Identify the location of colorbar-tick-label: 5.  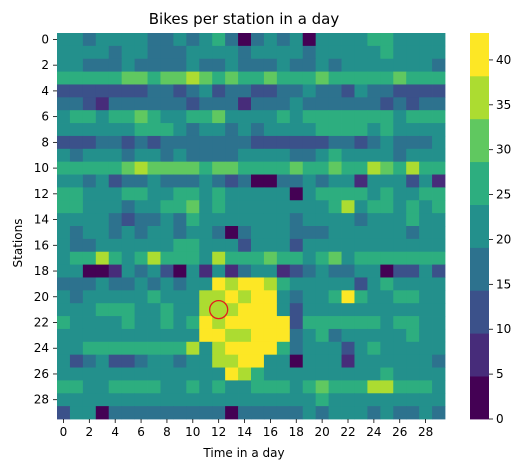
(500, 374).